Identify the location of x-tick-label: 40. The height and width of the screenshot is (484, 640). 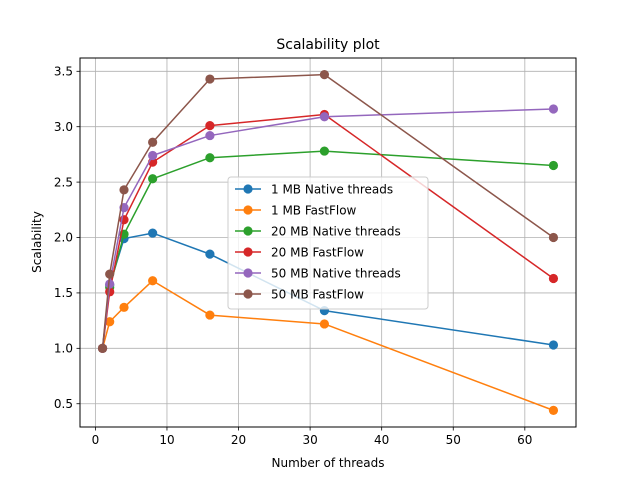
(381, 440).